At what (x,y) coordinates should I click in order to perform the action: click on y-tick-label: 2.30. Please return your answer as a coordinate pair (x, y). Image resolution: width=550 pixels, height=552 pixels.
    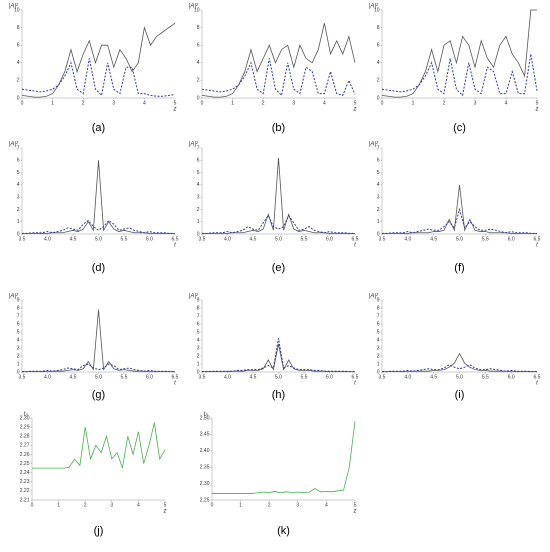
    Looking at the image, I should click on (25, 418).